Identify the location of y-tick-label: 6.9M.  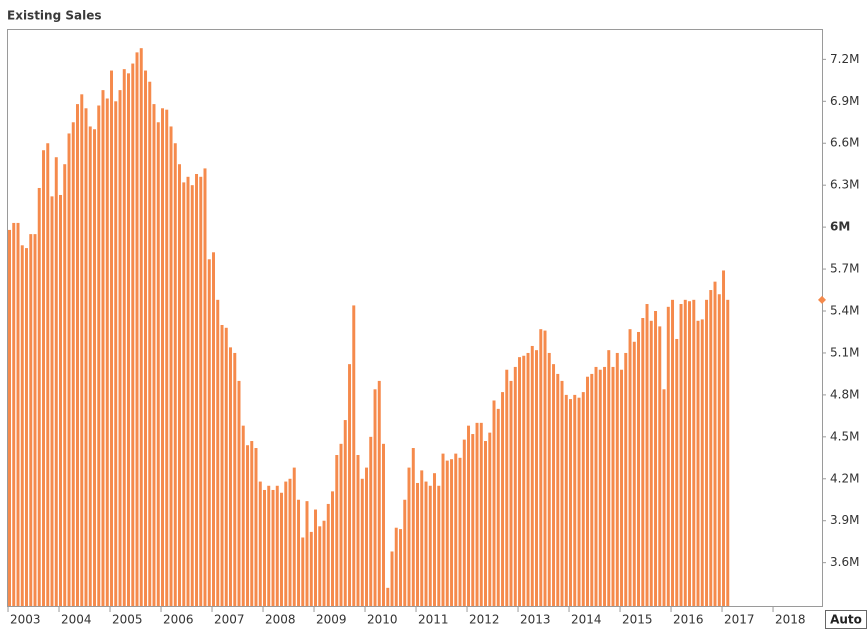
(844, 101).